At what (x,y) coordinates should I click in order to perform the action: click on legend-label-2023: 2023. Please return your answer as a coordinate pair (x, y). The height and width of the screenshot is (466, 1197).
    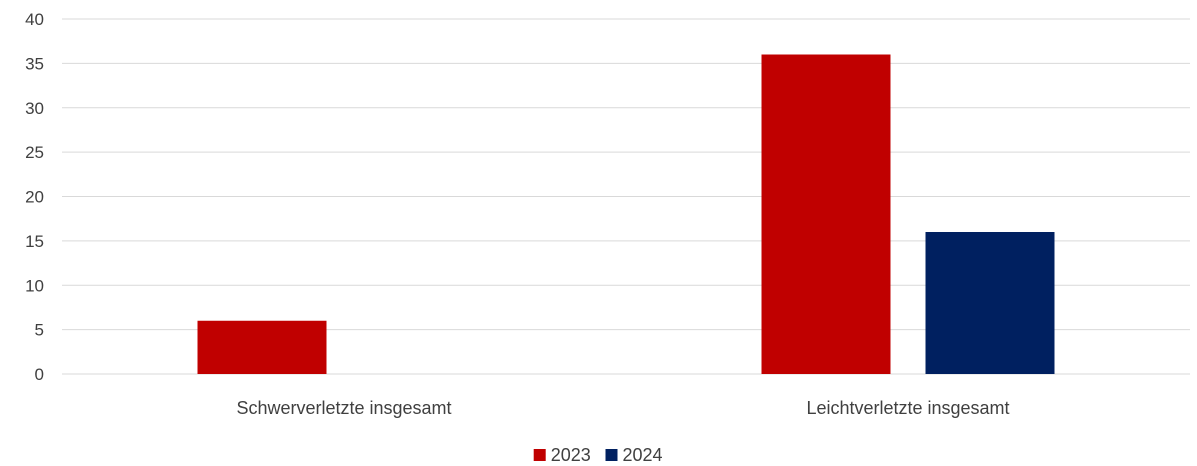
    Looking at the image, I should click on (571, 455).